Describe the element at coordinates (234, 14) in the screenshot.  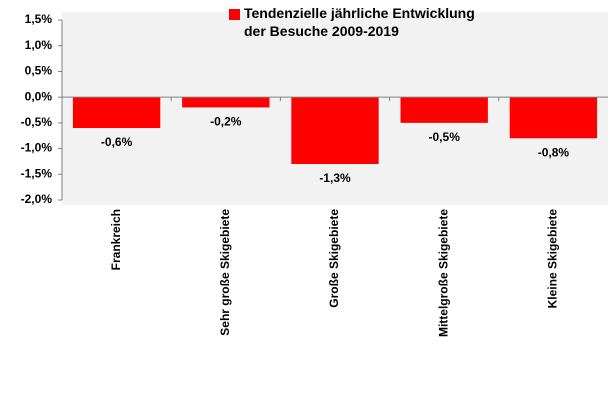
I see `legend-swatch` at that location.